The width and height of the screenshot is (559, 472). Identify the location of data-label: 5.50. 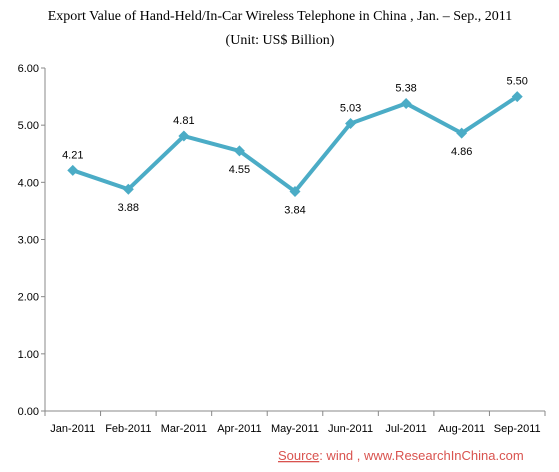
(517, 82).